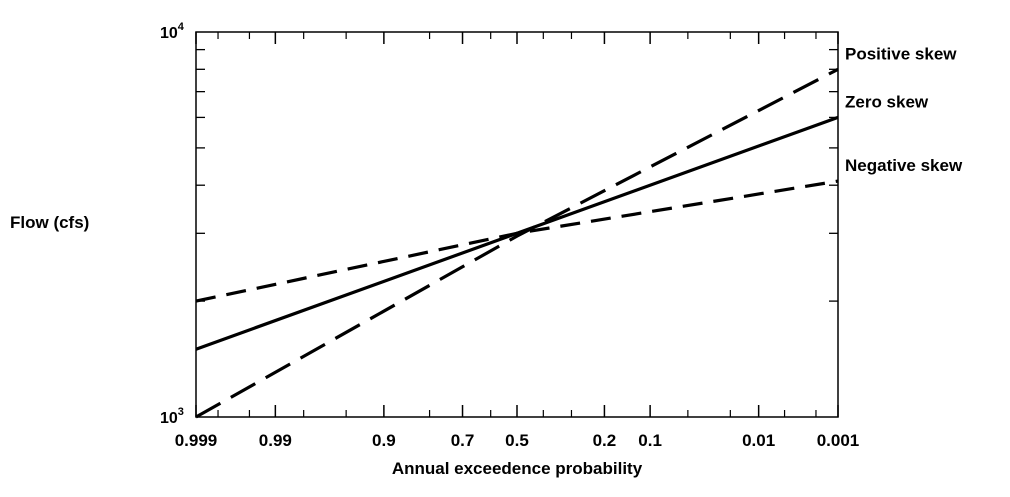 The image size is (1010, 497). What do you see at coordinates (384, 440) in the screenshot?
I see `x-tick-label: 0.9` at bounding box center [384, 440].